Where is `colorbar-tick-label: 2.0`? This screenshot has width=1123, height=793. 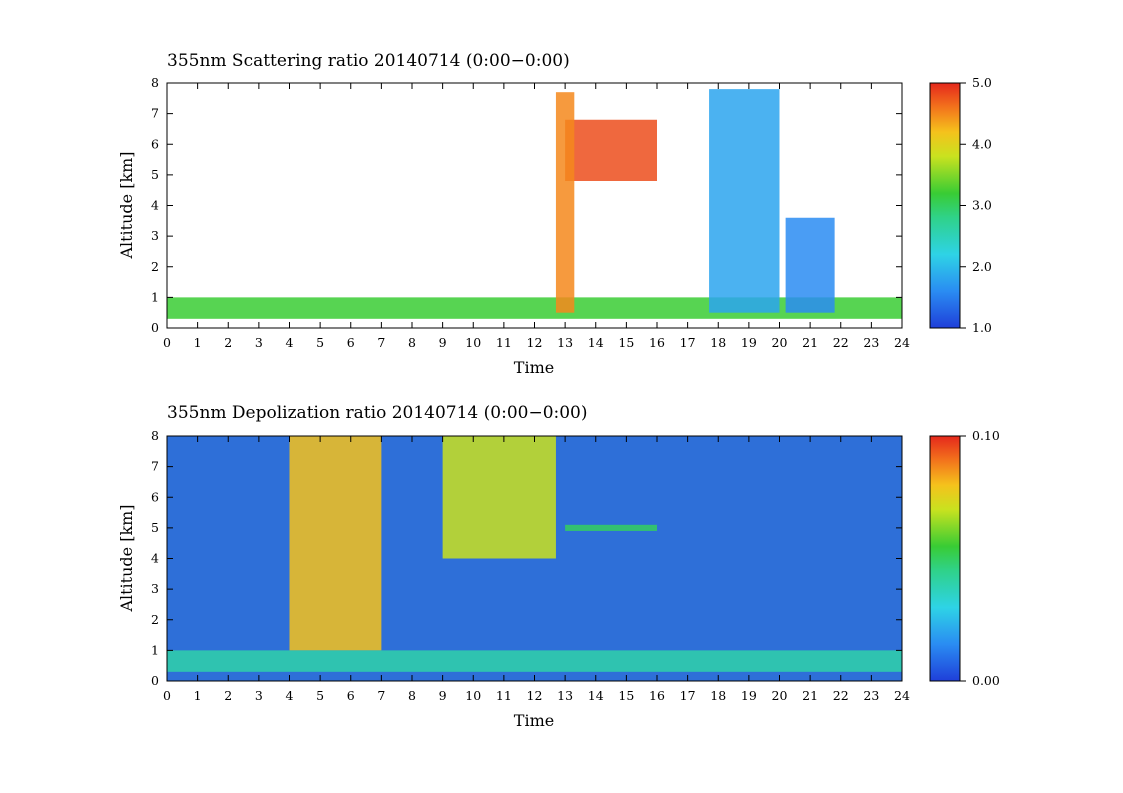 colorbar-tick-label: 2.0 is located at coordinates (982, 266).